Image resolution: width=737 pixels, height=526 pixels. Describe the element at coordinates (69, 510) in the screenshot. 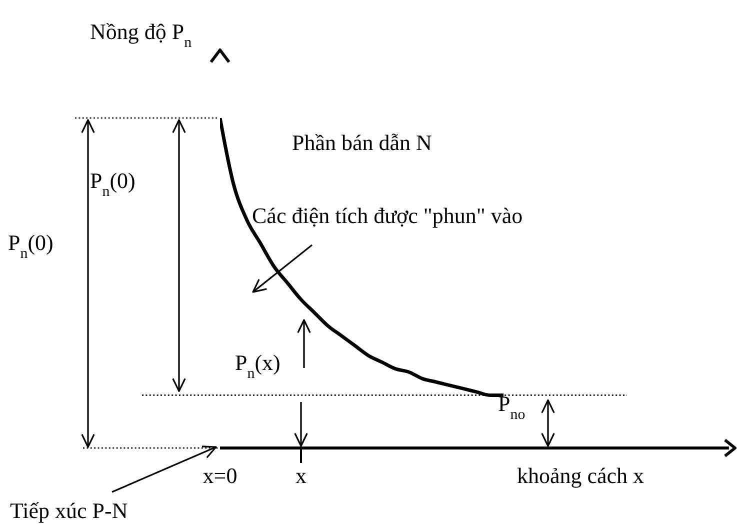

I see `text: Tiếp xúc P-N` at that location.